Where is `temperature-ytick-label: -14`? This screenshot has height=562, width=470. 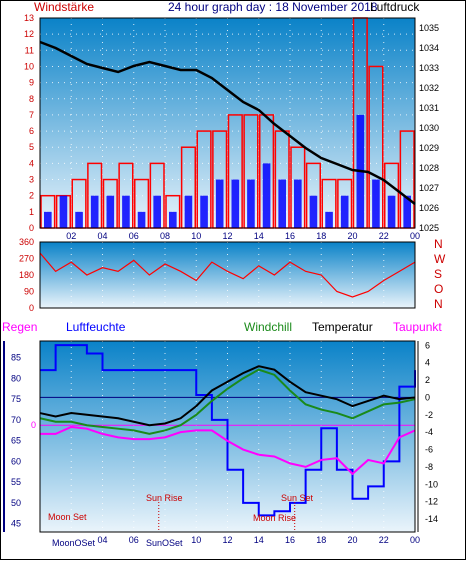
temperature-ytick-label: -14 is located at coordinates (431, 519).